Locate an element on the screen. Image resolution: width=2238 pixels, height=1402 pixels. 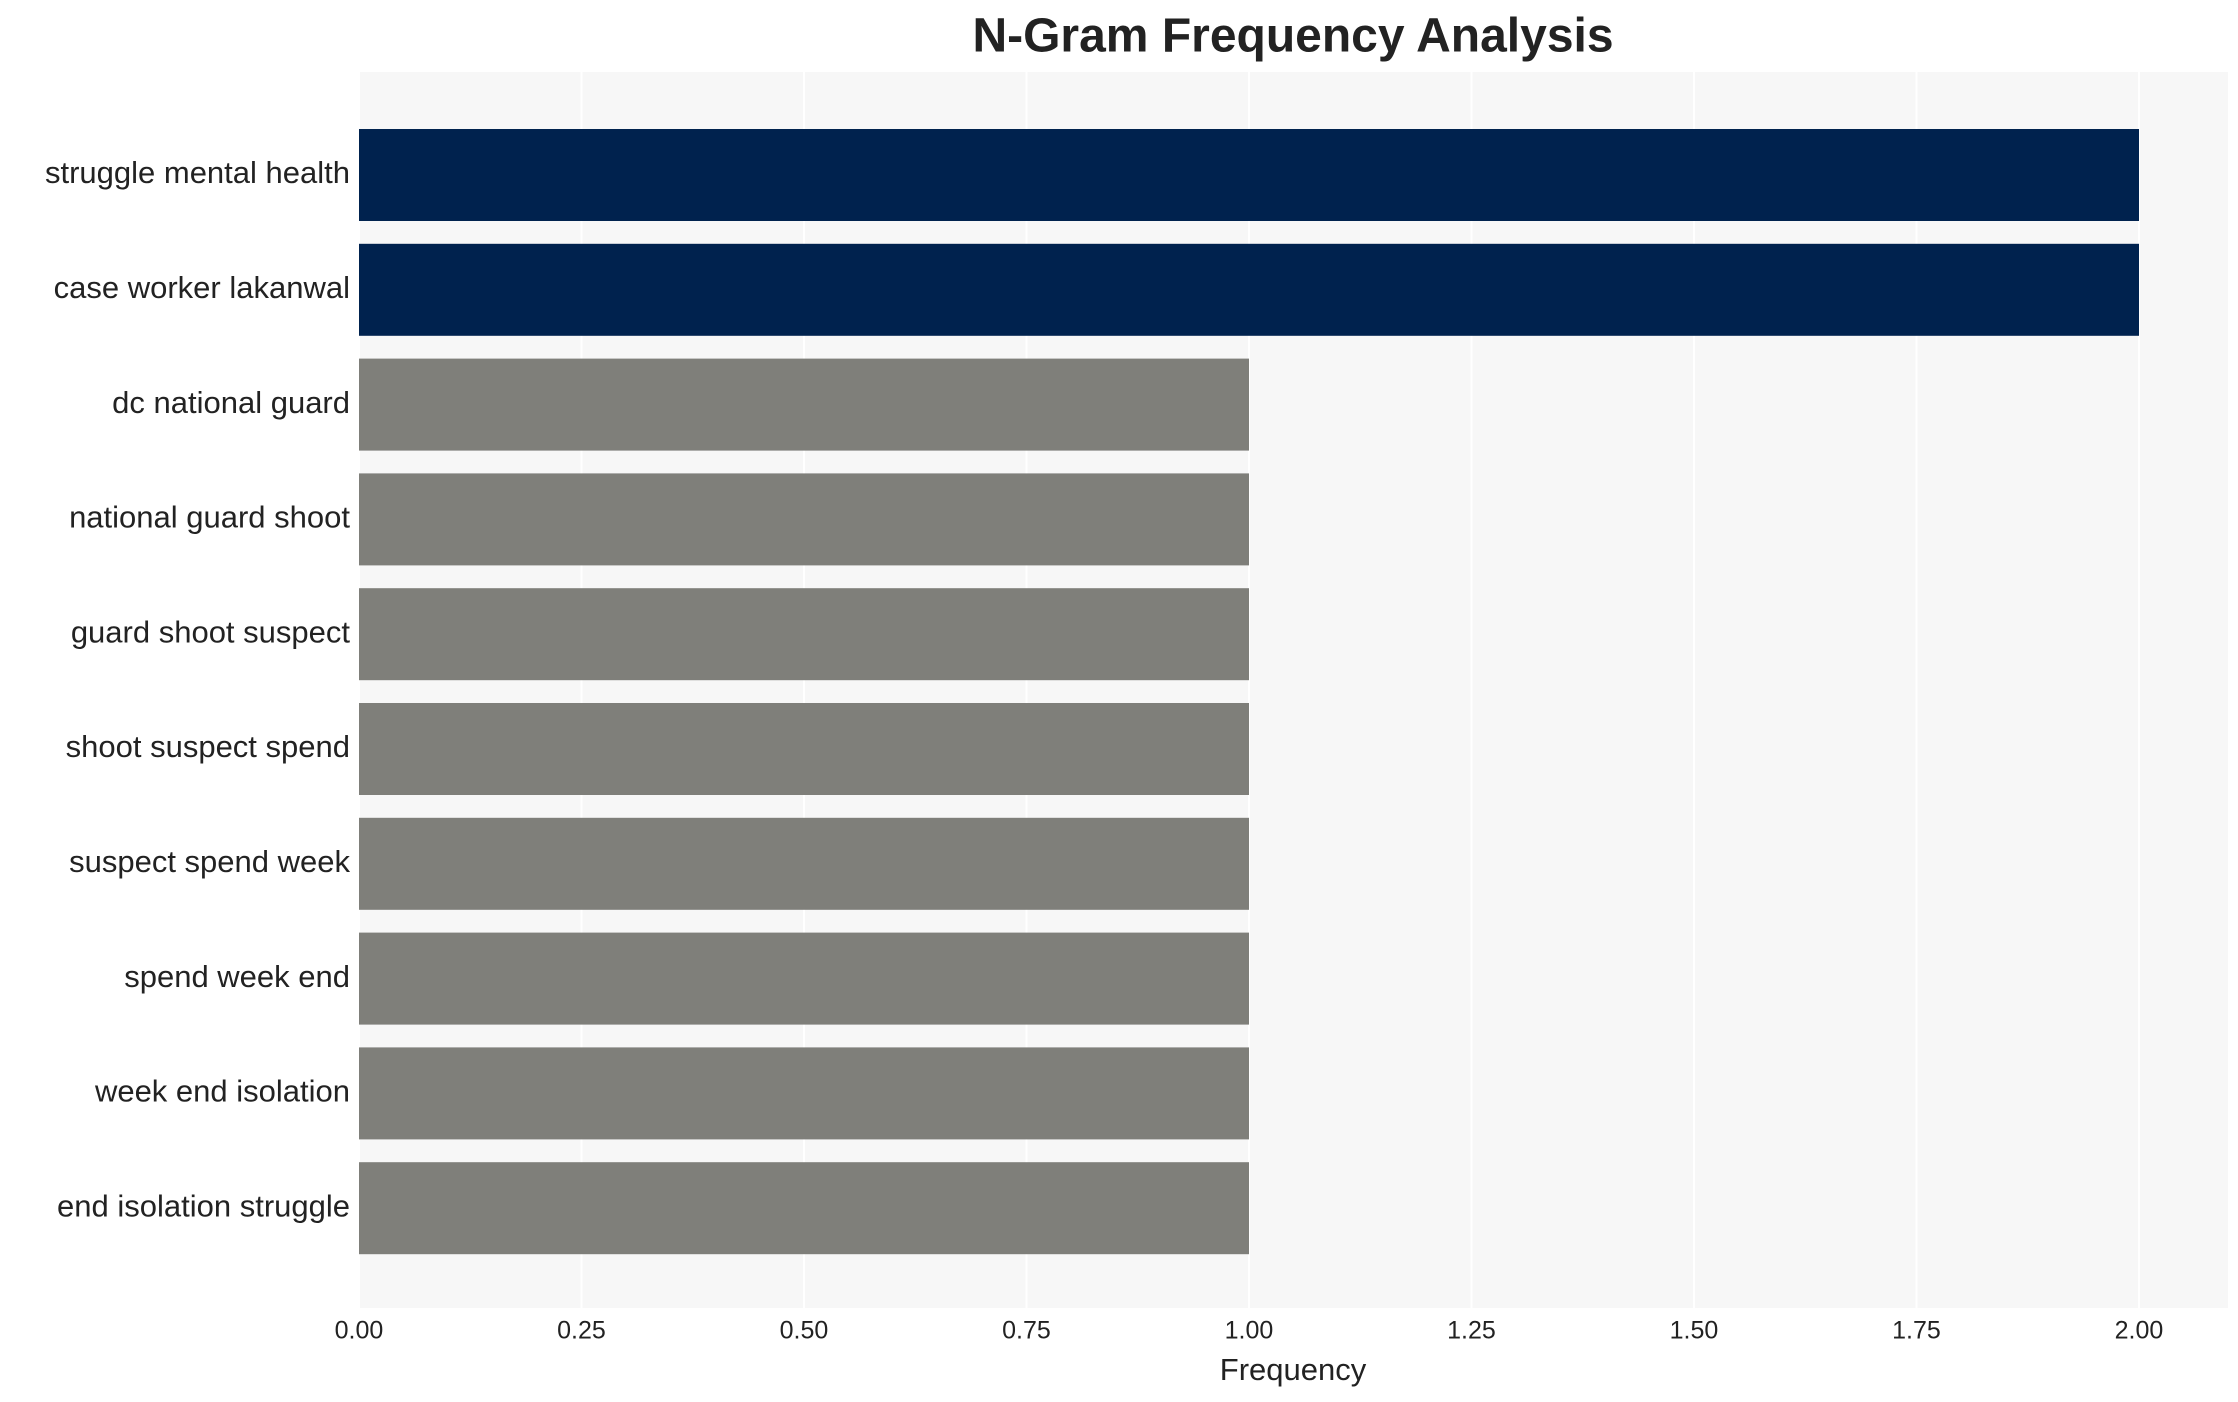
x-tick-label: 1.75 is located at coordinates (1916, 1331).